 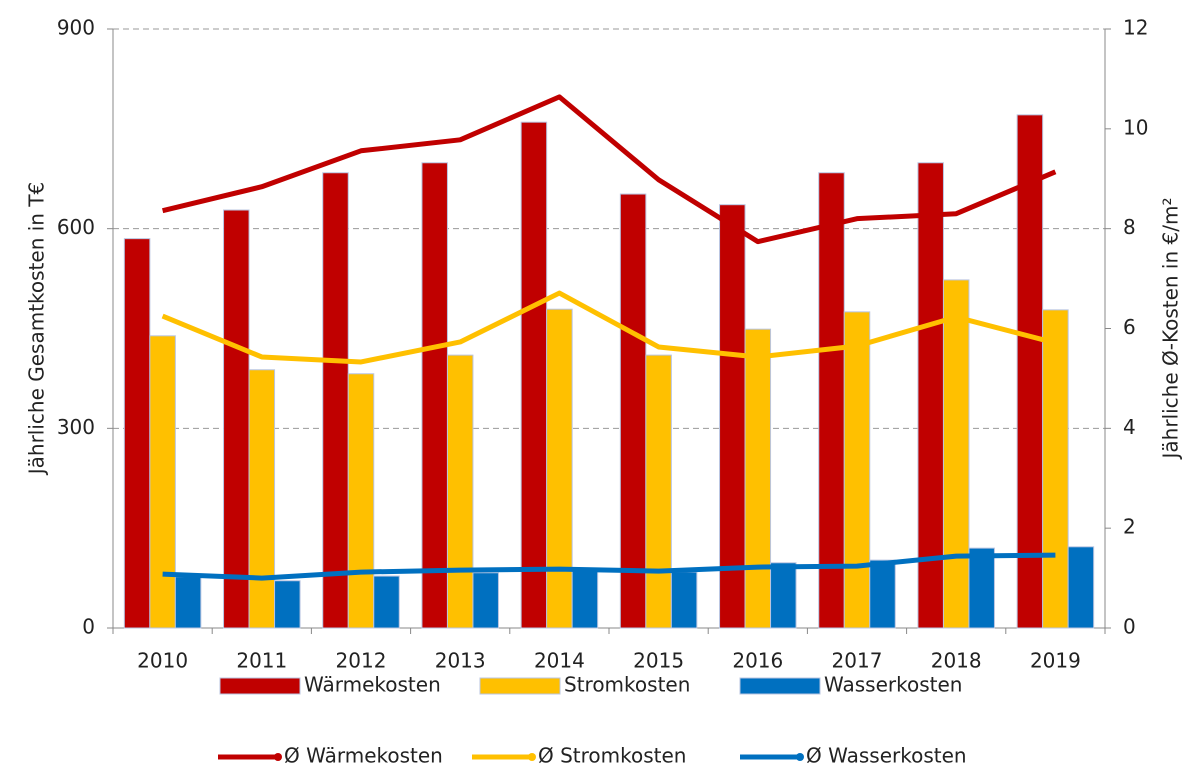 What do you see at coordinates (76, 28) in the screenshot?
I see `y-tick-label: 900` at bounding box center [76, 28].